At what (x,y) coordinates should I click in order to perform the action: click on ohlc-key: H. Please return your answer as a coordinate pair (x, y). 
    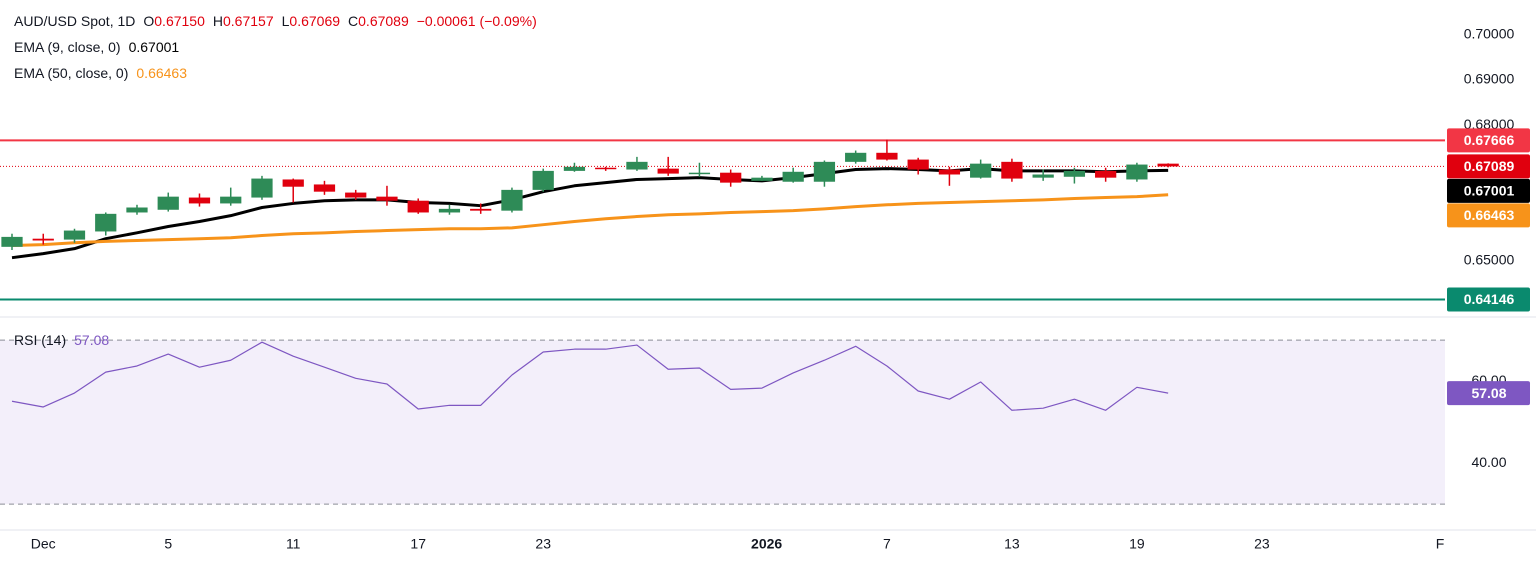
    Looking at the image, I should click on (218, 21).